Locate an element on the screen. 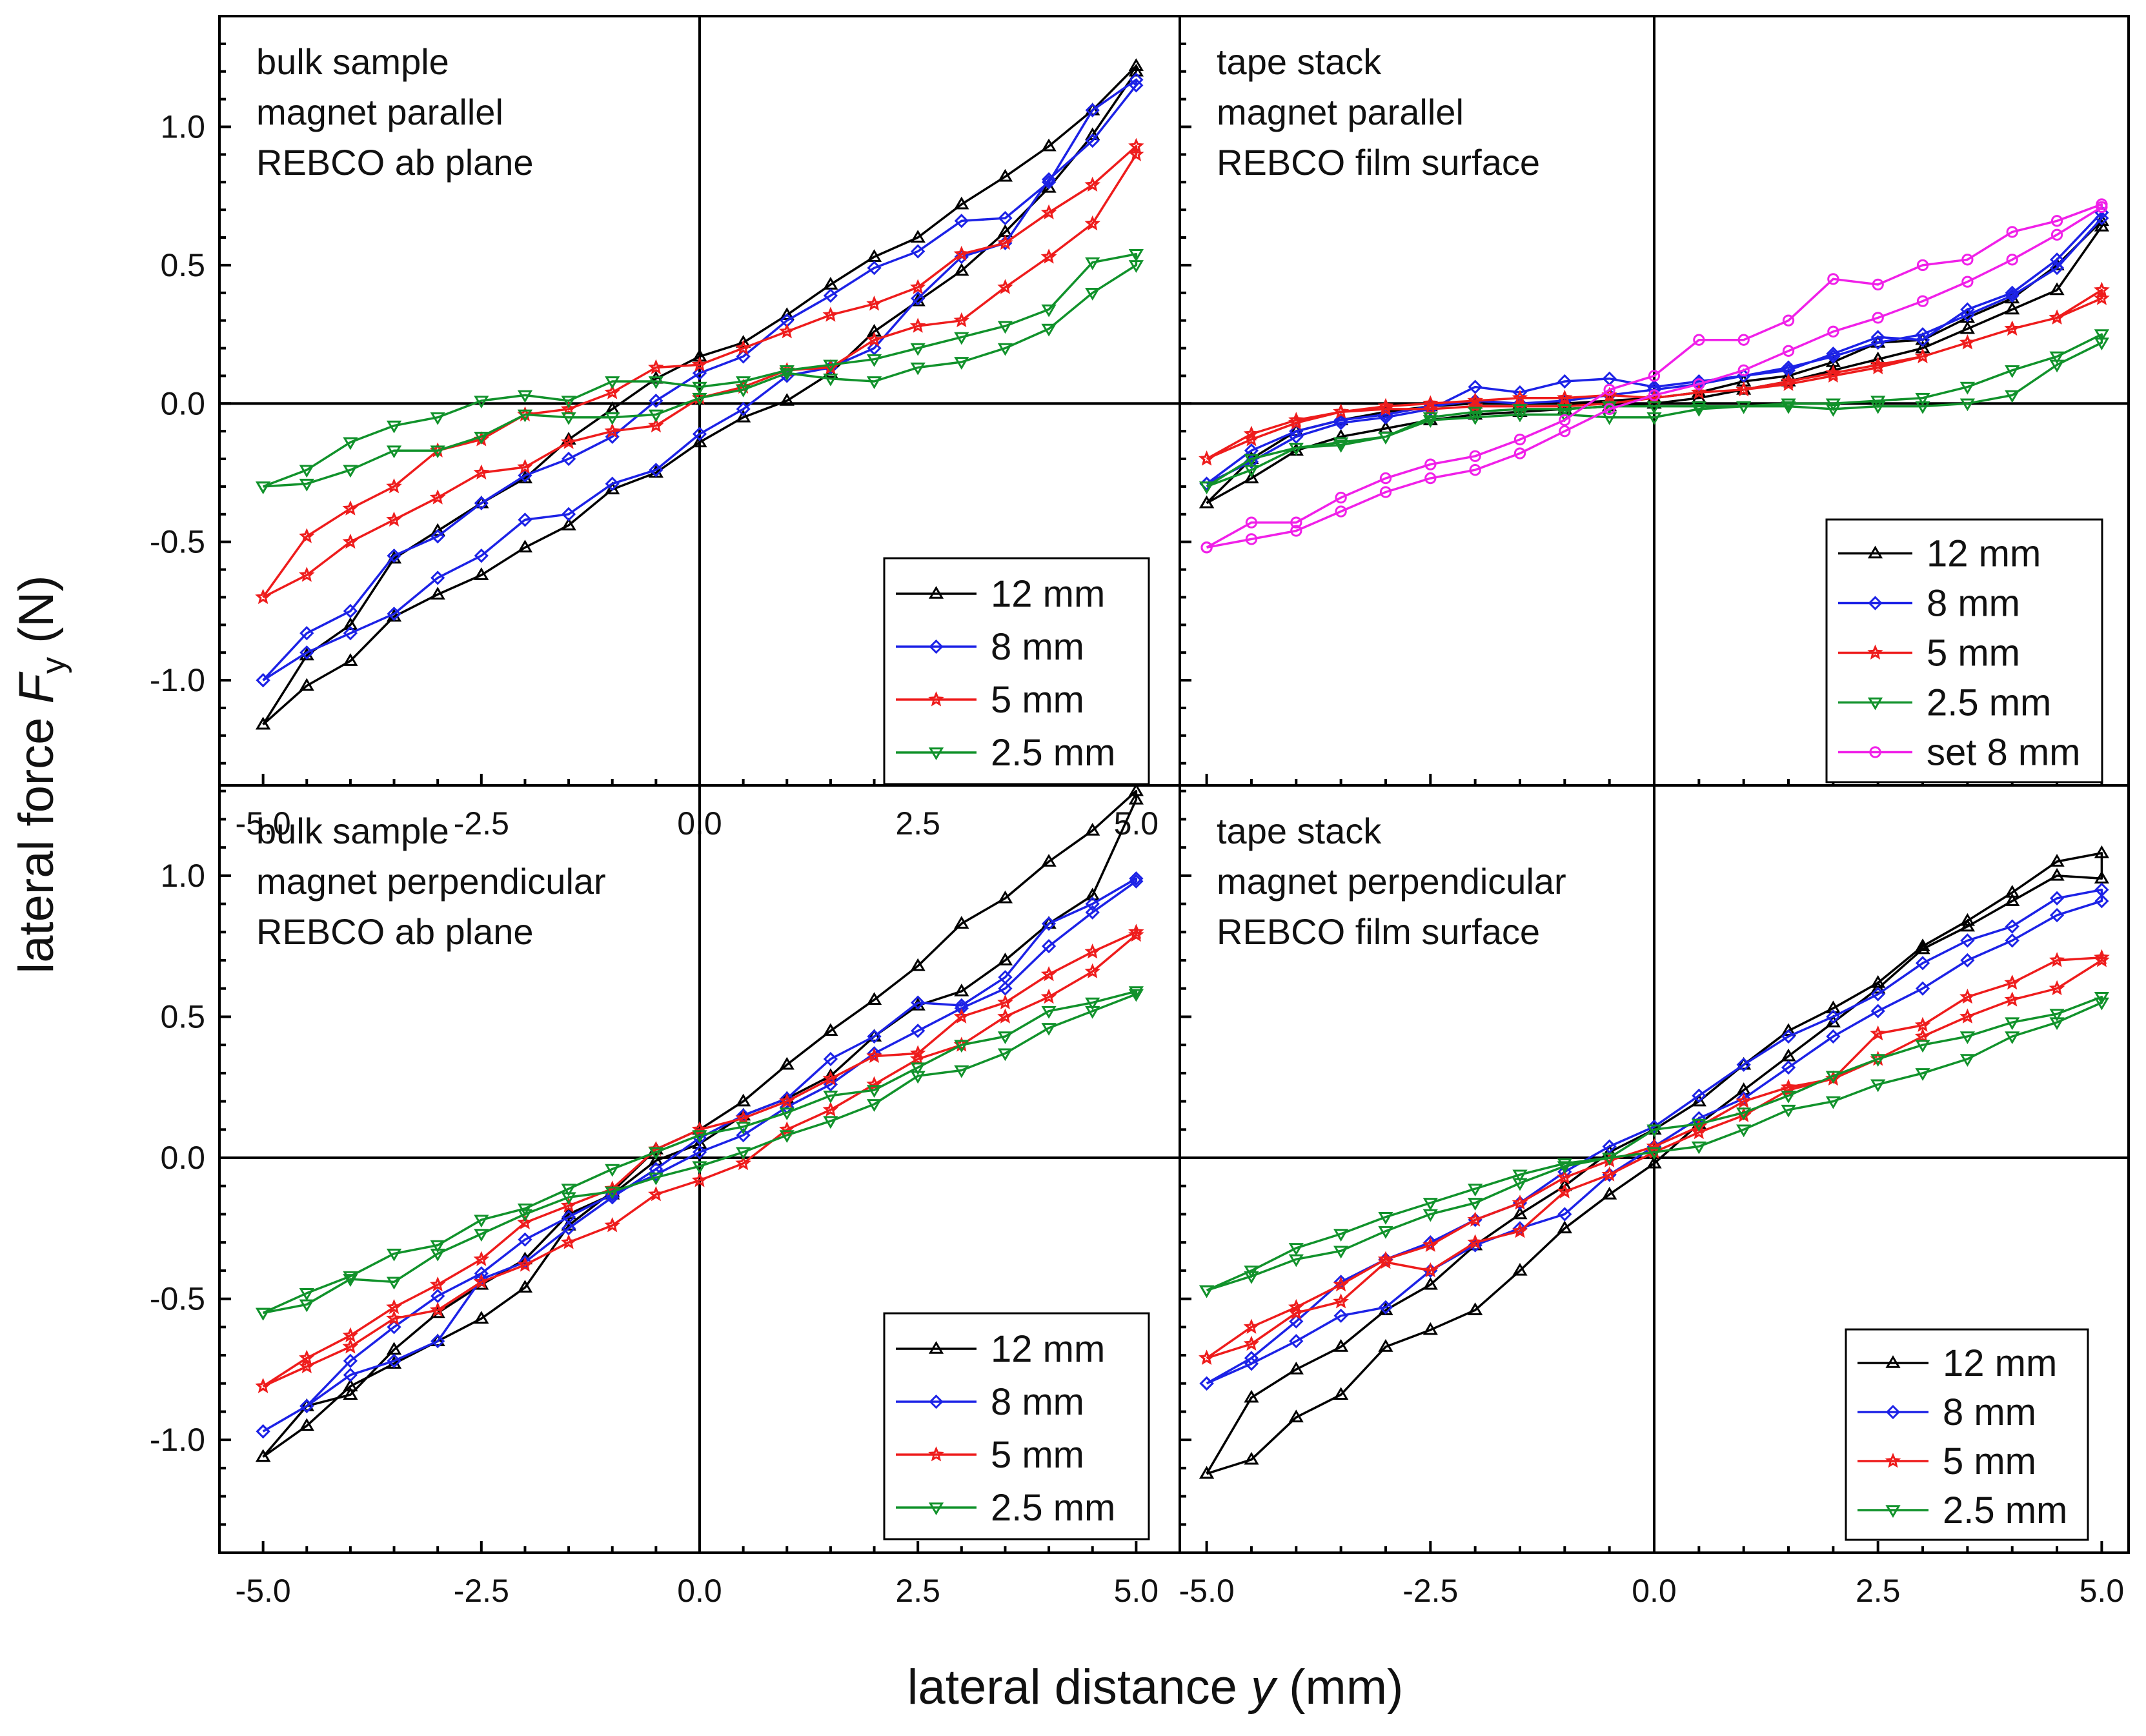  y-tick-label: 1.0 is located at coordinates (182, 876).